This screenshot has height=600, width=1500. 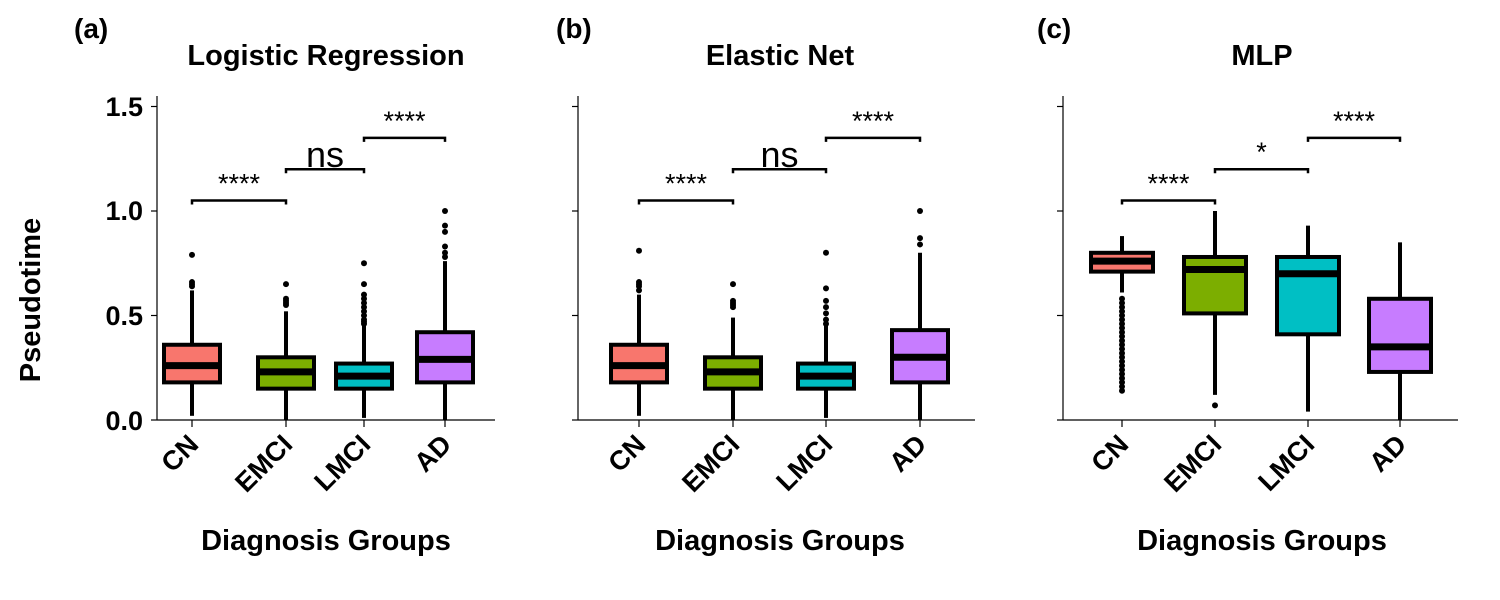 I want to click on y-axis-title: Pseudotime, so click(x=31, y=300).